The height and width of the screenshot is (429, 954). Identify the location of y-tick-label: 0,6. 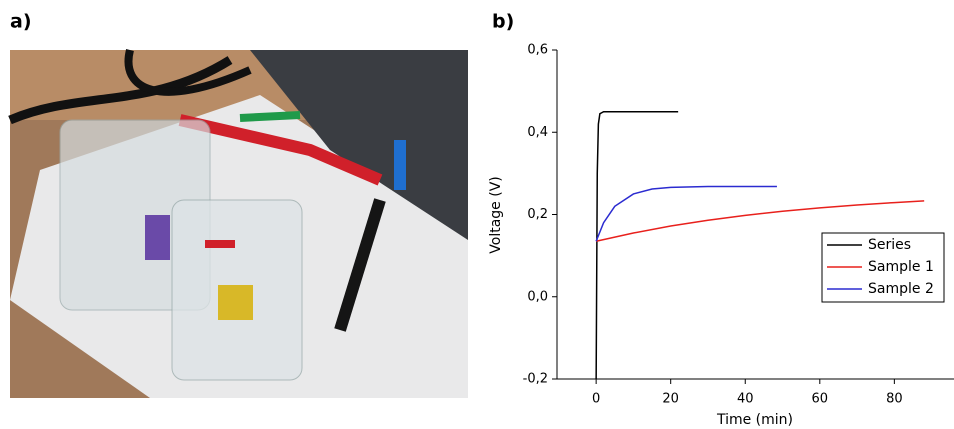
(537, 50).